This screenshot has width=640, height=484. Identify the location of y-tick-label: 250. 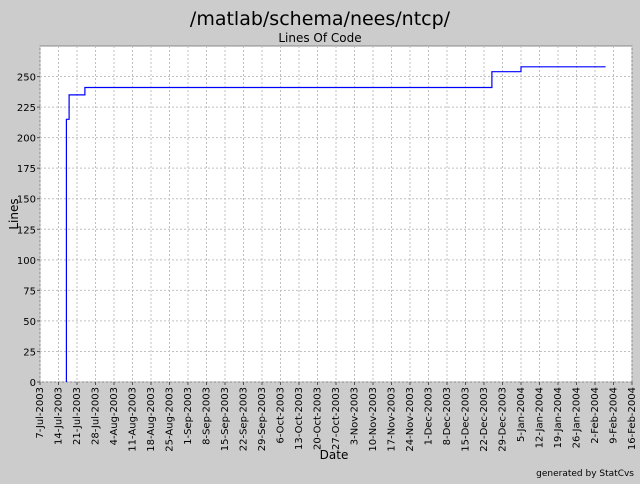
(26, 78).